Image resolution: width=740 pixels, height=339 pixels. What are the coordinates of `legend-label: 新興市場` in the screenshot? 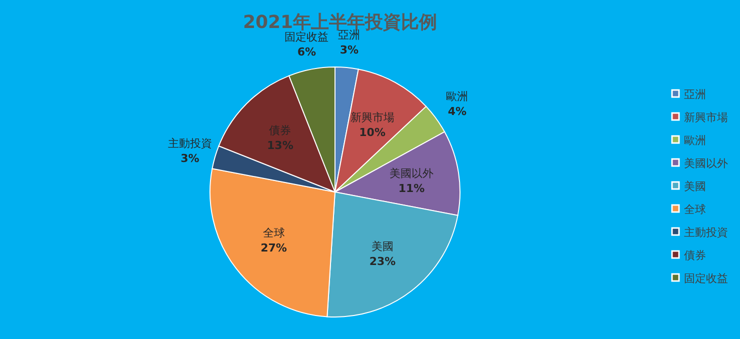 It's located at (706, 117).